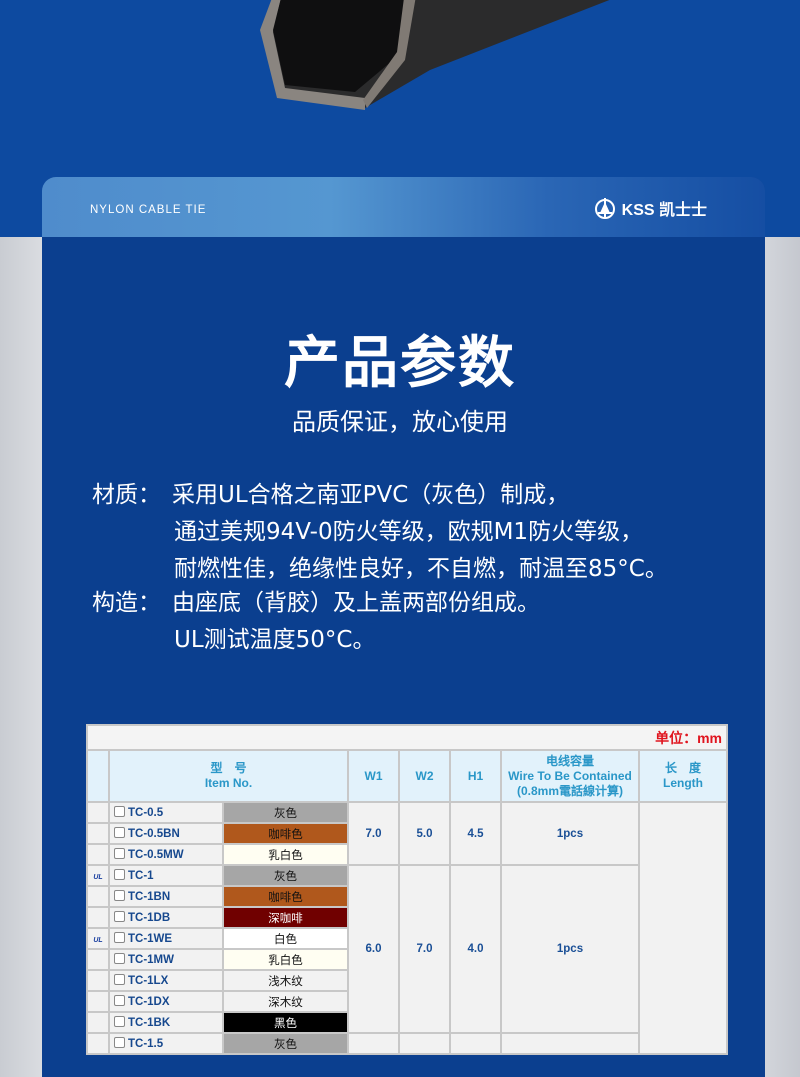 The width and height of the screenshot is (800, 1077). Describe the element at coordinates (126, 495) in the screenshot. I see `spec-label: 材质：` at that location.